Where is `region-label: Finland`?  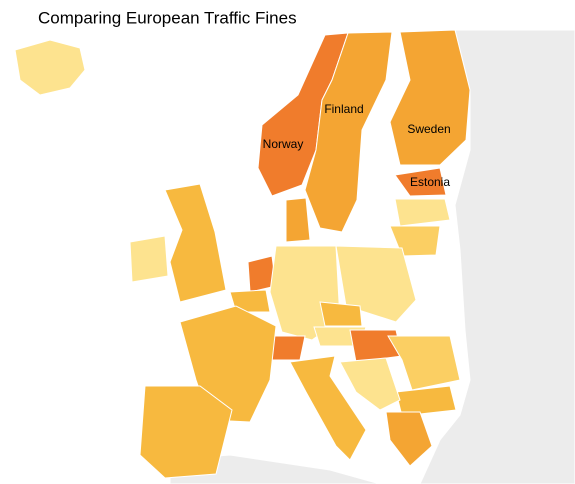
region-label: Finland is located at coordinates (343, 109).